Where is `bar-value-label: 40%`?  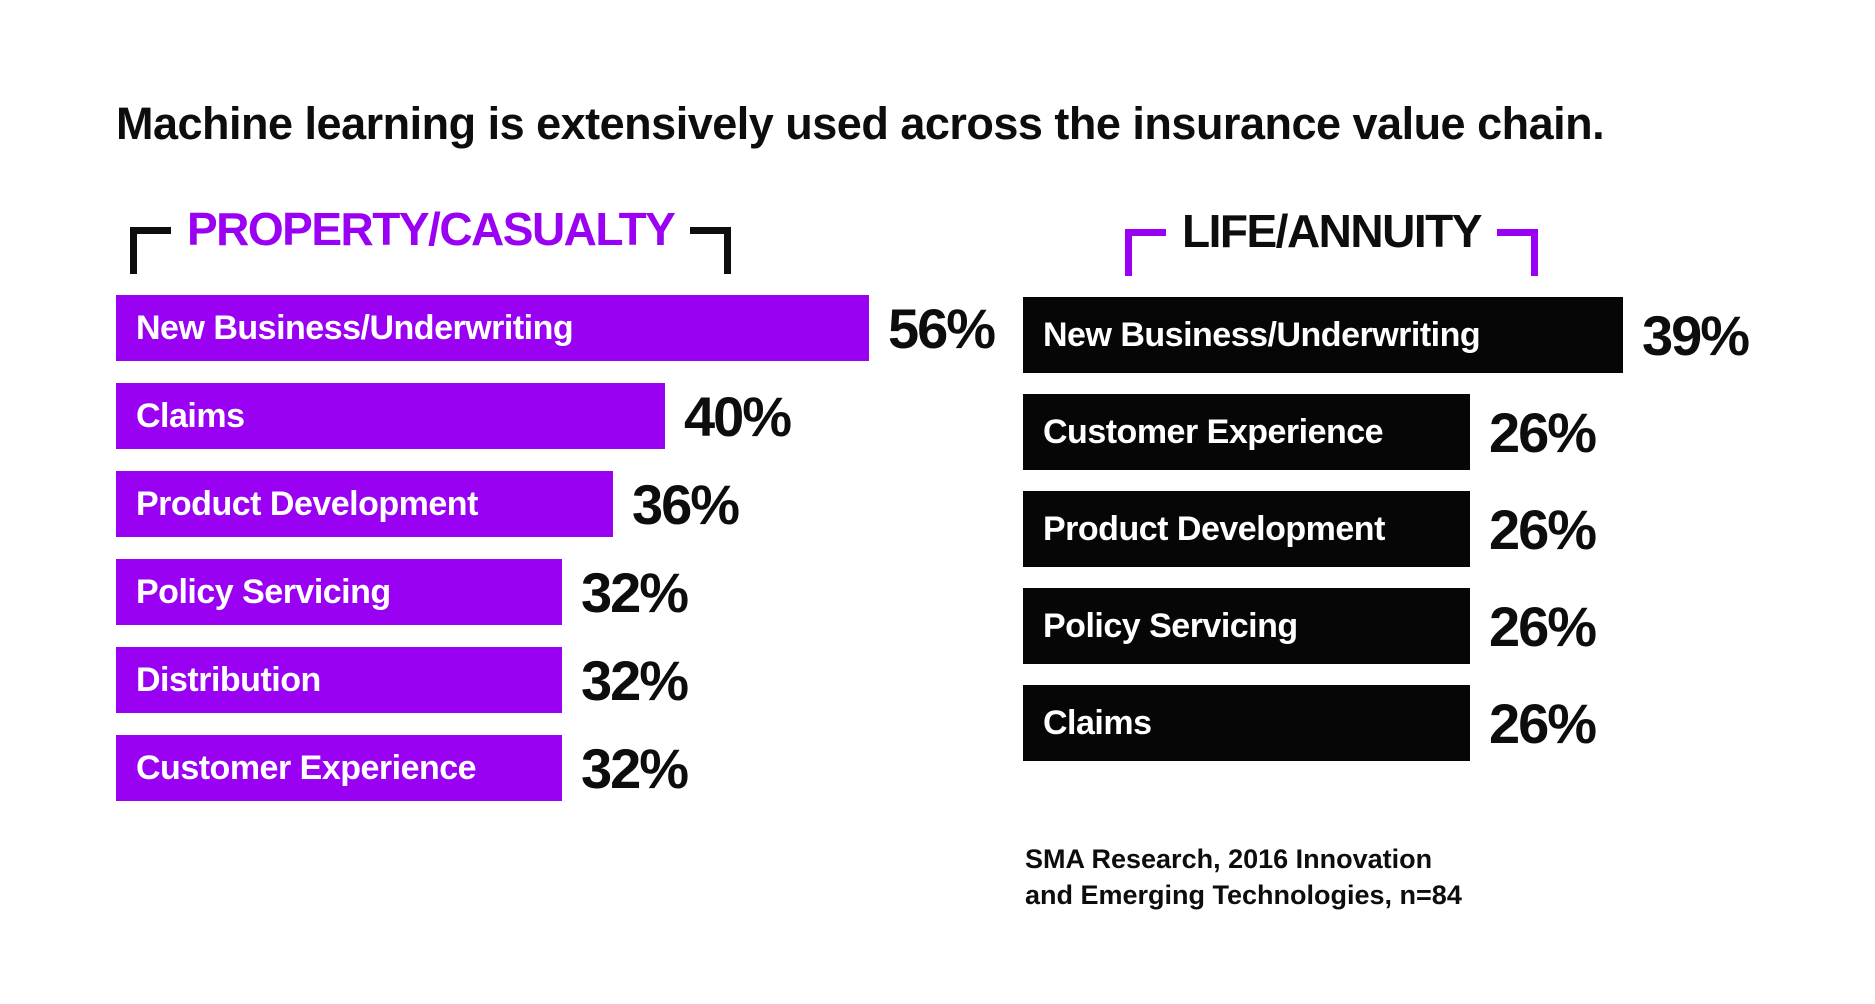 bar-value-label: 40% is located at coordinates (738, 416).